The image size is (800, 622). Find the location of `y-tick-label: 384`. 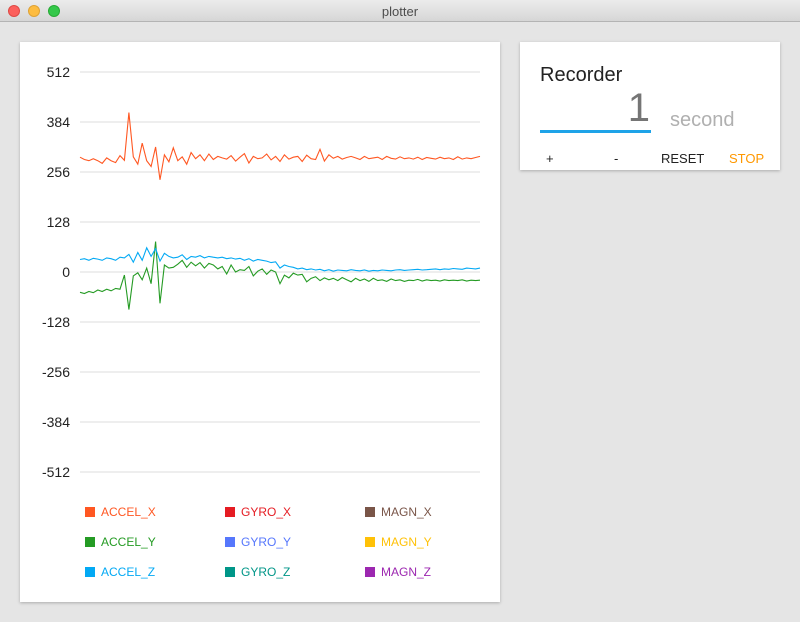

y-tick-label: 384 is located at coordinates (59, 122).